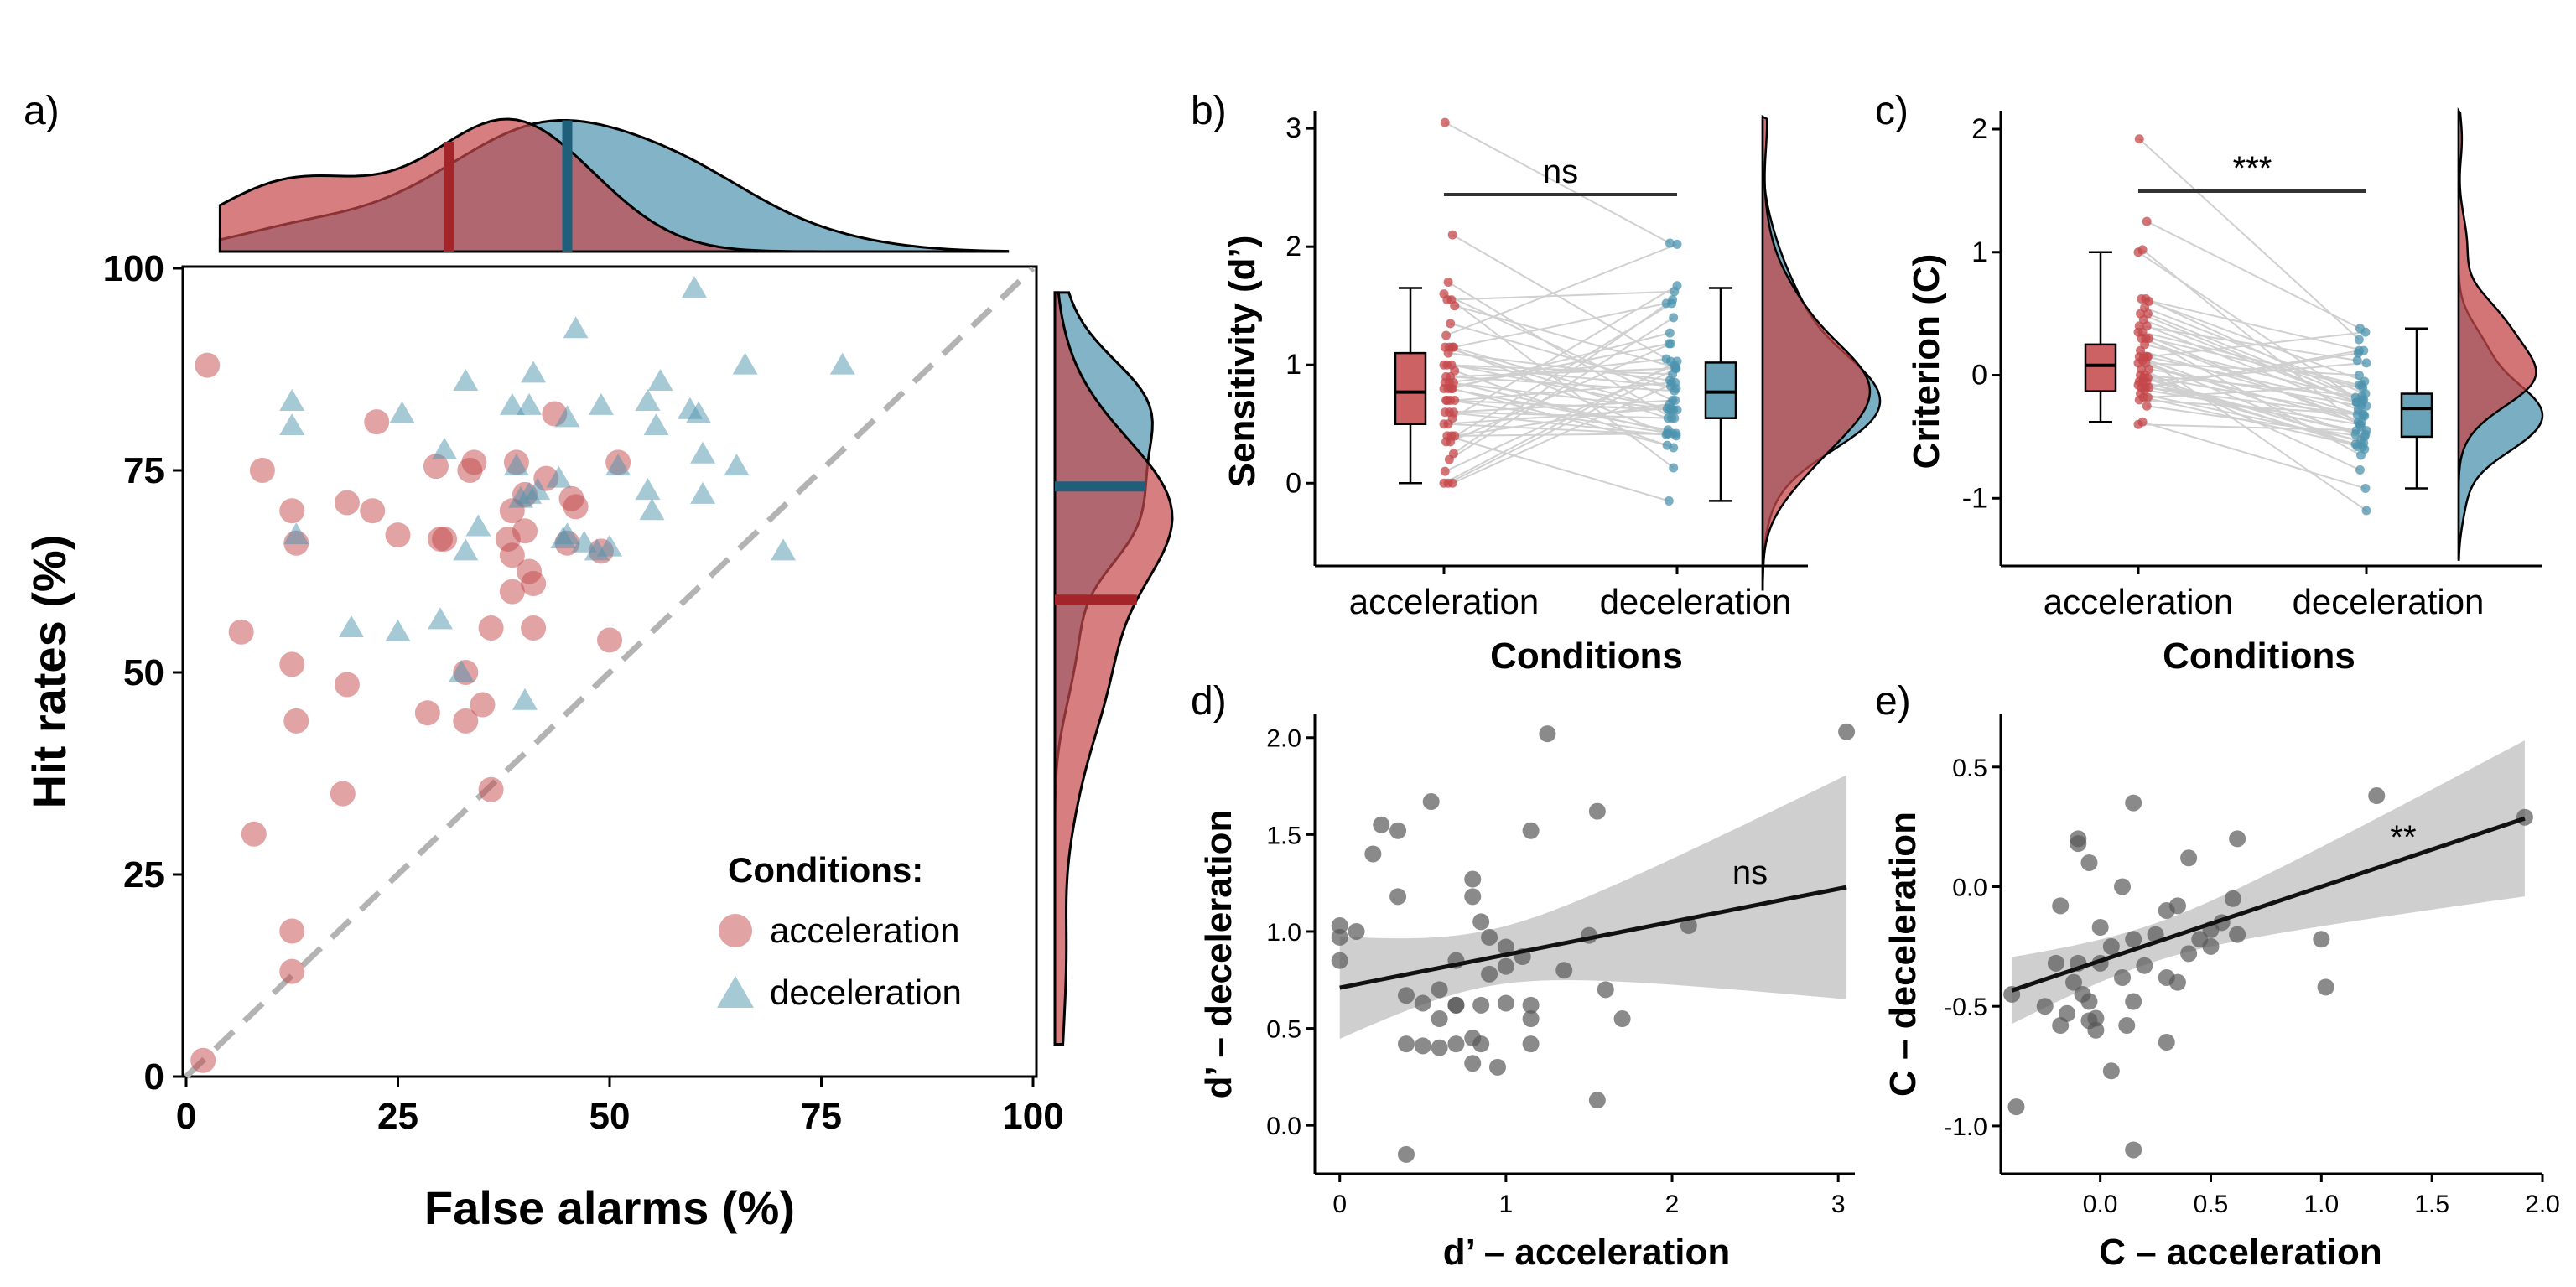 This screenshot has width=2576, height=1287. What do you see at coordinates (1979, 376) in the screenshot?
I see `c-y-tick-label: 0` at bounding box center [1979, 376].